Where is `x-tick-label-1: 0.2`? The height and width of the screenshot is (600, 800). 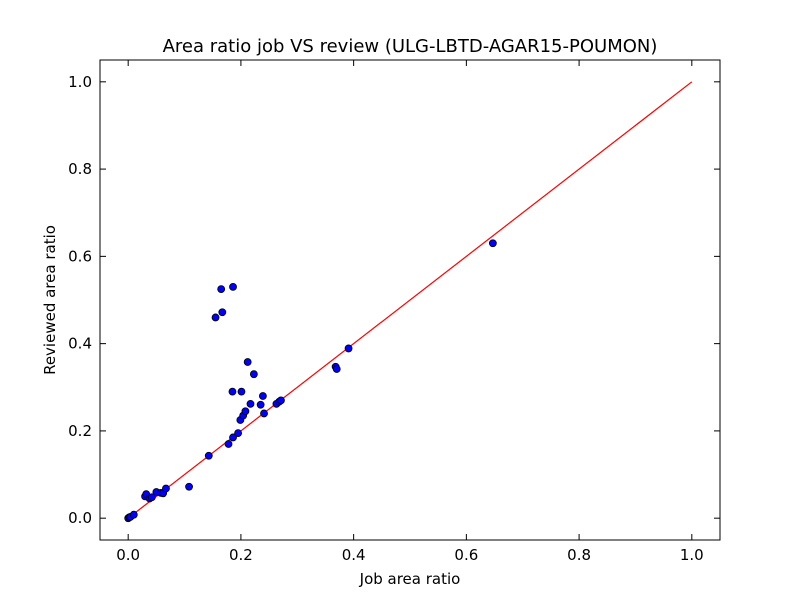
x-tick-label-1: 0.2 is located at coordinates (241, 555).